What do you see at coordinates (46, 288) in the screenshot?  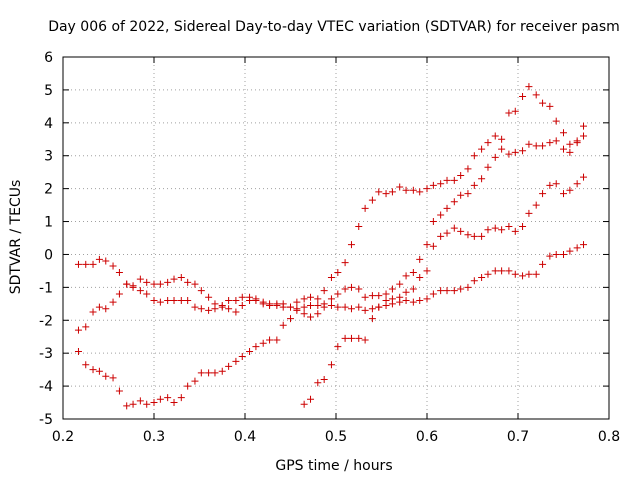 I see `y-tick-label: -1` at bounding box center [46, 288].